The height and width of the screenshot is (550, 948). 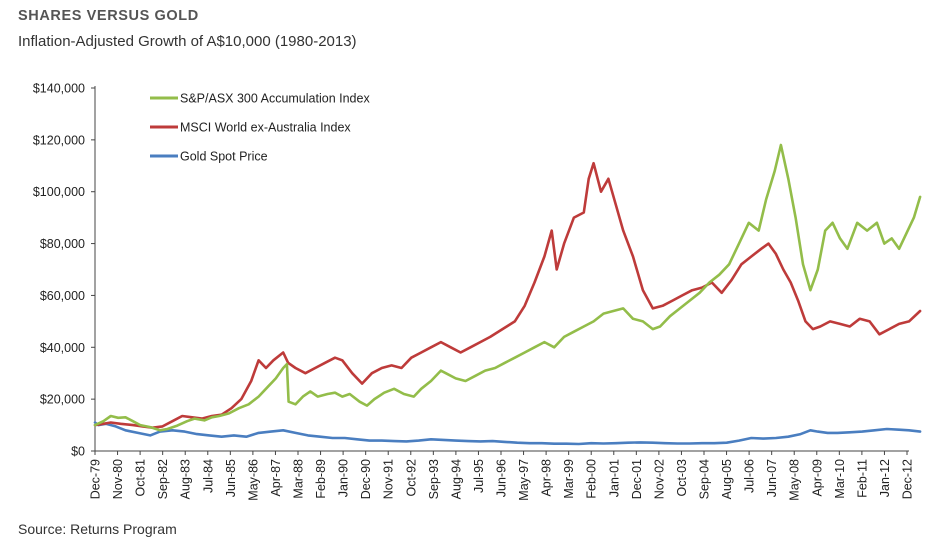 I want to click on x-tick-label: Sep-93, so click(x=434, y=479).